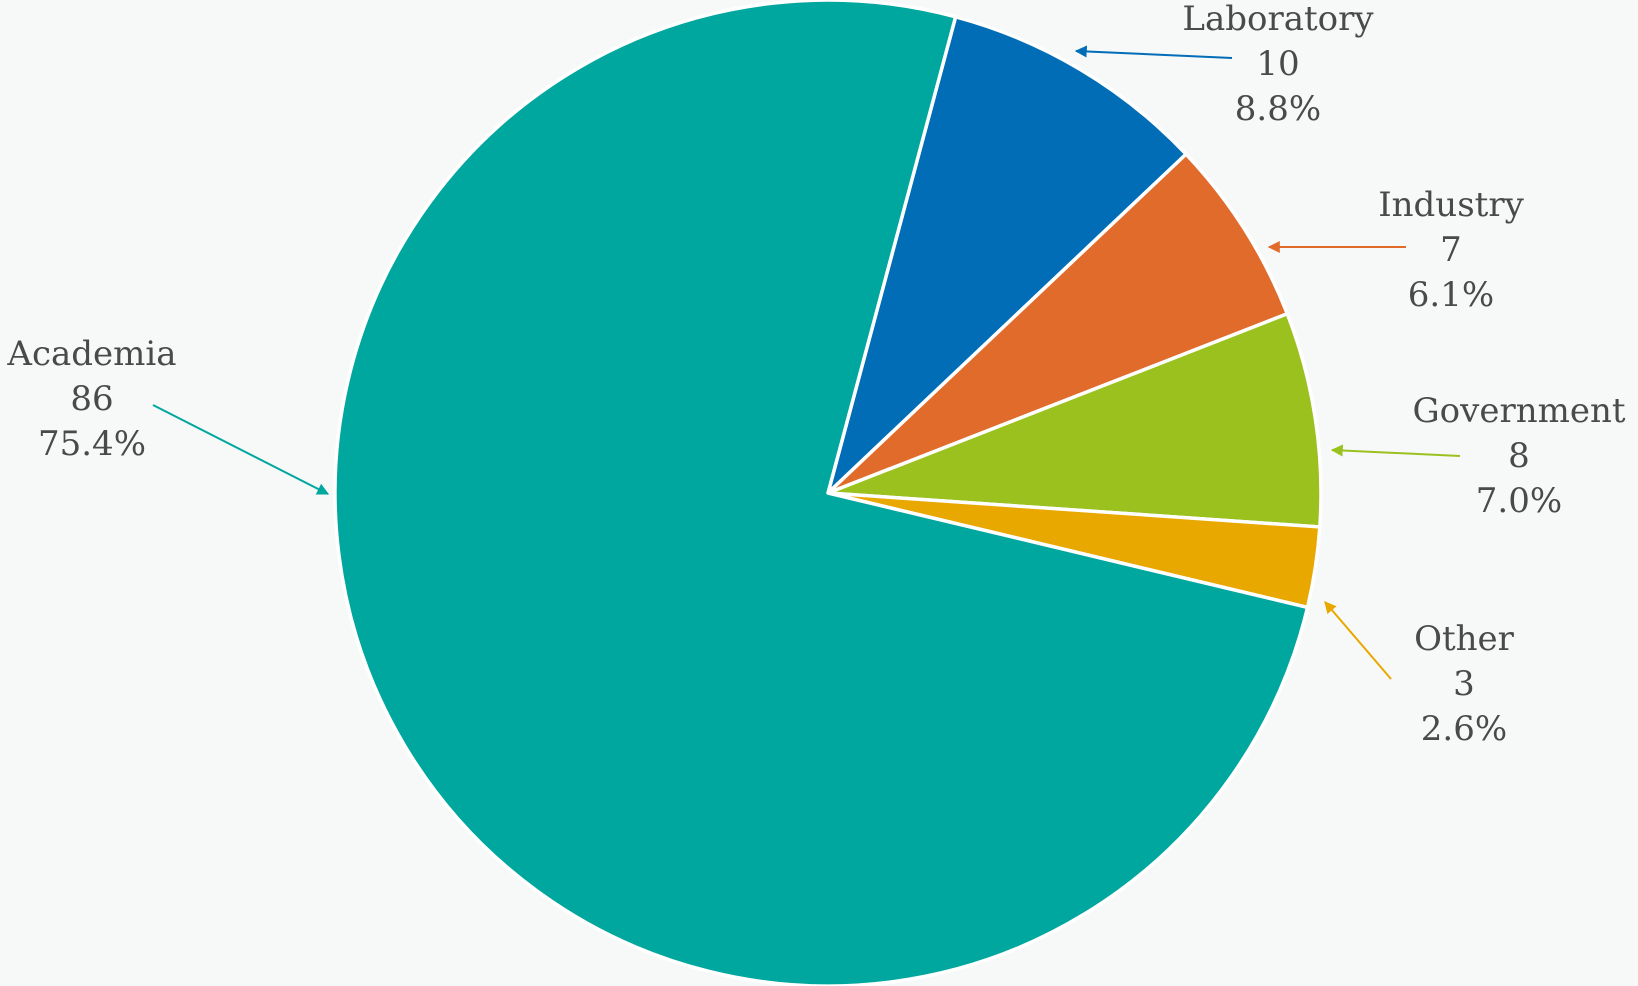  What do you see at coordinates (1464, 639) in the screenshot?
I see `slice-label-name: Other` at bounding box center [1464, 639].